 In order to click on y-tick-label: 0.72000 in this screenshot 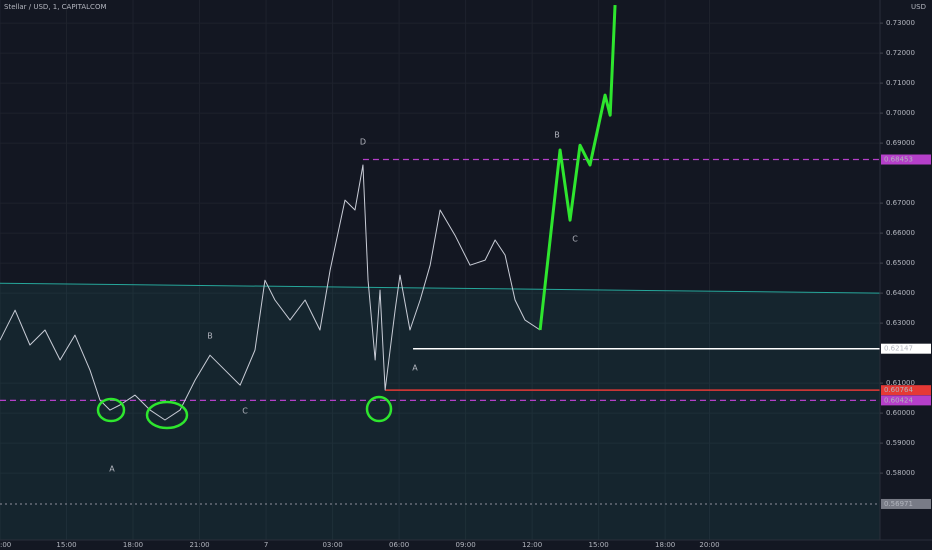, I will do `click(900, 53)`.